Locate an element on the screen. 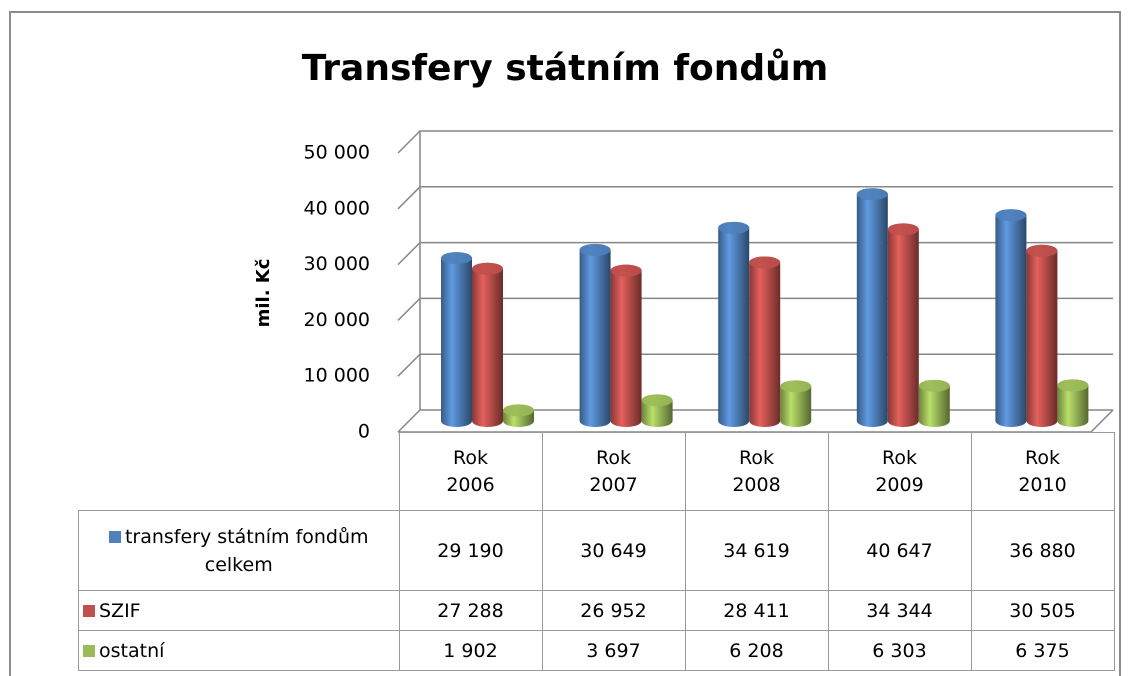 The image size is (1131, 676). table-value: 40 647 is located at coordinates (899, 550).